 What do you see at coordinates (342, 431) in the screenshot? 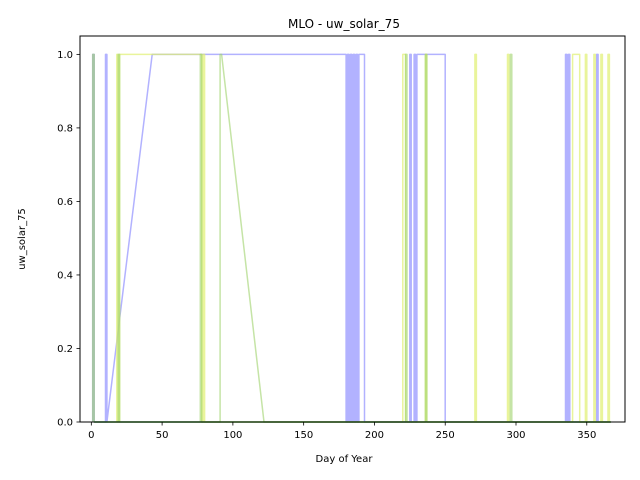
I see `x-axis-ticks: 0 50 100 150 200 250 300 350` at bounding box center [342, 431].